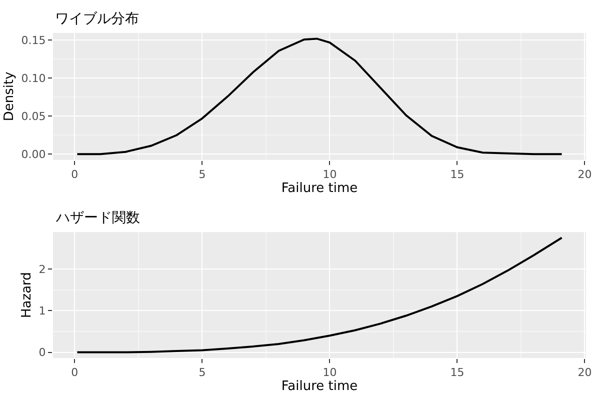 This screenshot has height=400, width=600. Describe the element at coordinates (42, 353) in the screenshot. I see `y-tick-label: 0` at that location.